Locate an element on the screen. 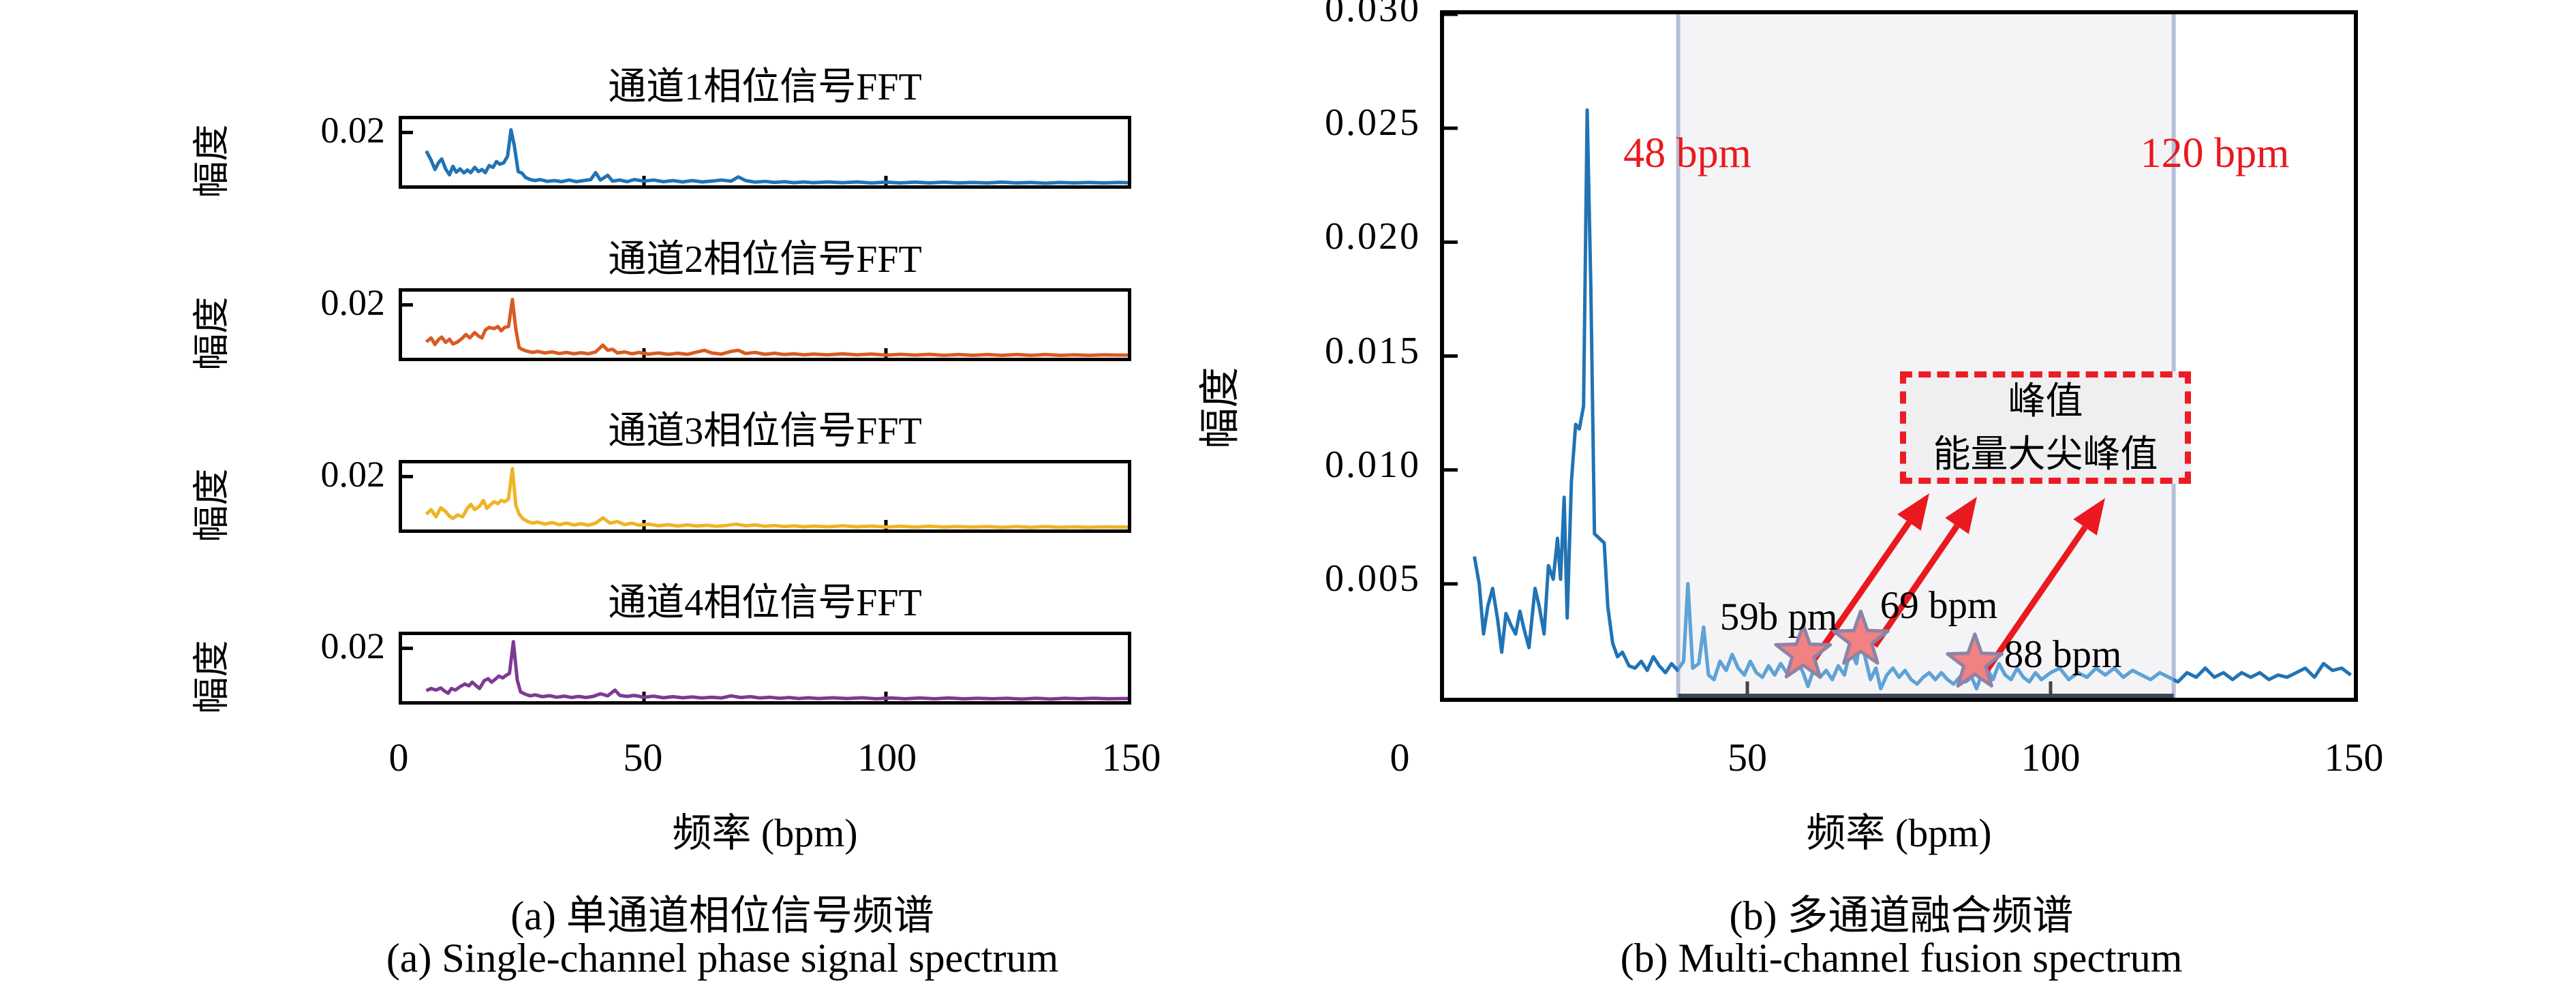 The height and width of the screenshot is (1001, 2576). panel-a-caption-en: (a) Single-channel phase signal spectrum is located at coordinates (723, 958).